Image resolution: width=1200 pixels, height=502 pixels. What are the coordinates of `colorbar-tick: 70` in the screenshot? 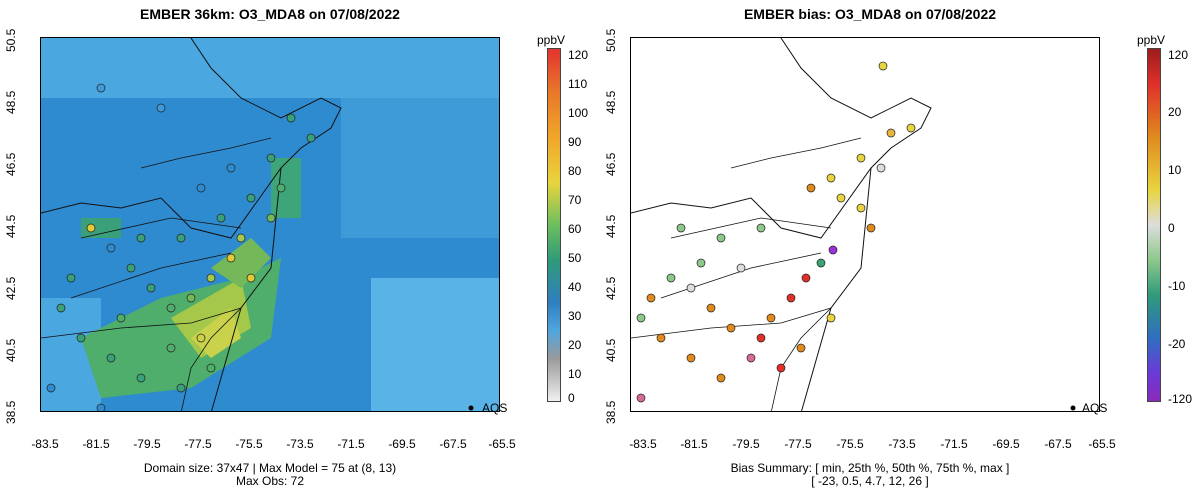 It's located at (575, 200).